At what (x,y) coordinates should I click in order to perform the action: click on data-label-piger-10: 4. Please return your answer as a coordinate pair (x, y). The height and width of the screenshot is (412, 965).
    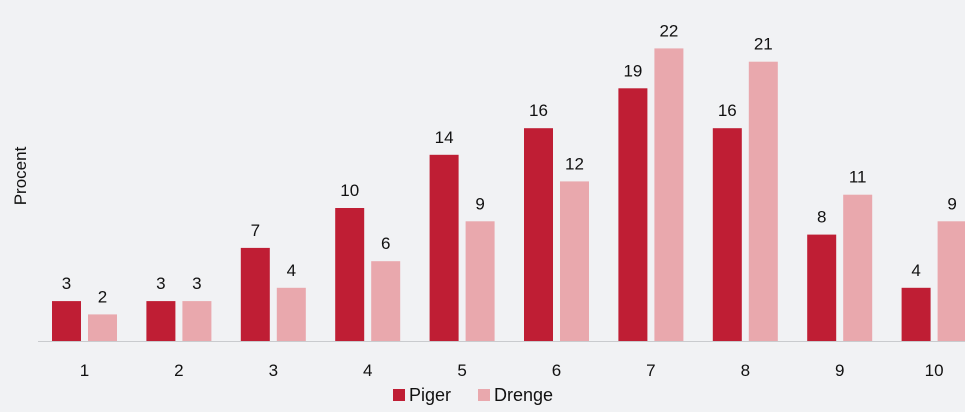
    Looking at the image, I should click on (915, 270).